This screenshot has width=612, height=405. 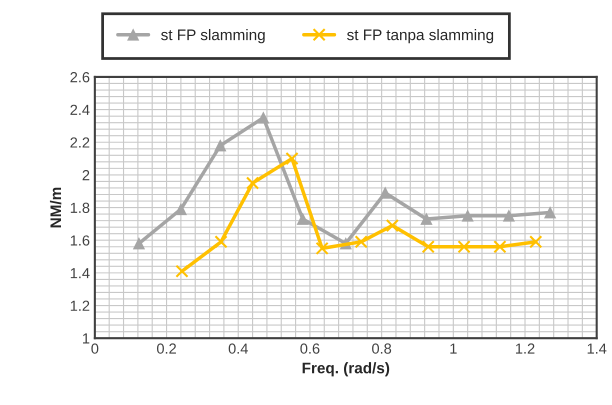 I want to click on x-tick-label: 0, so click(x=94, y=348).